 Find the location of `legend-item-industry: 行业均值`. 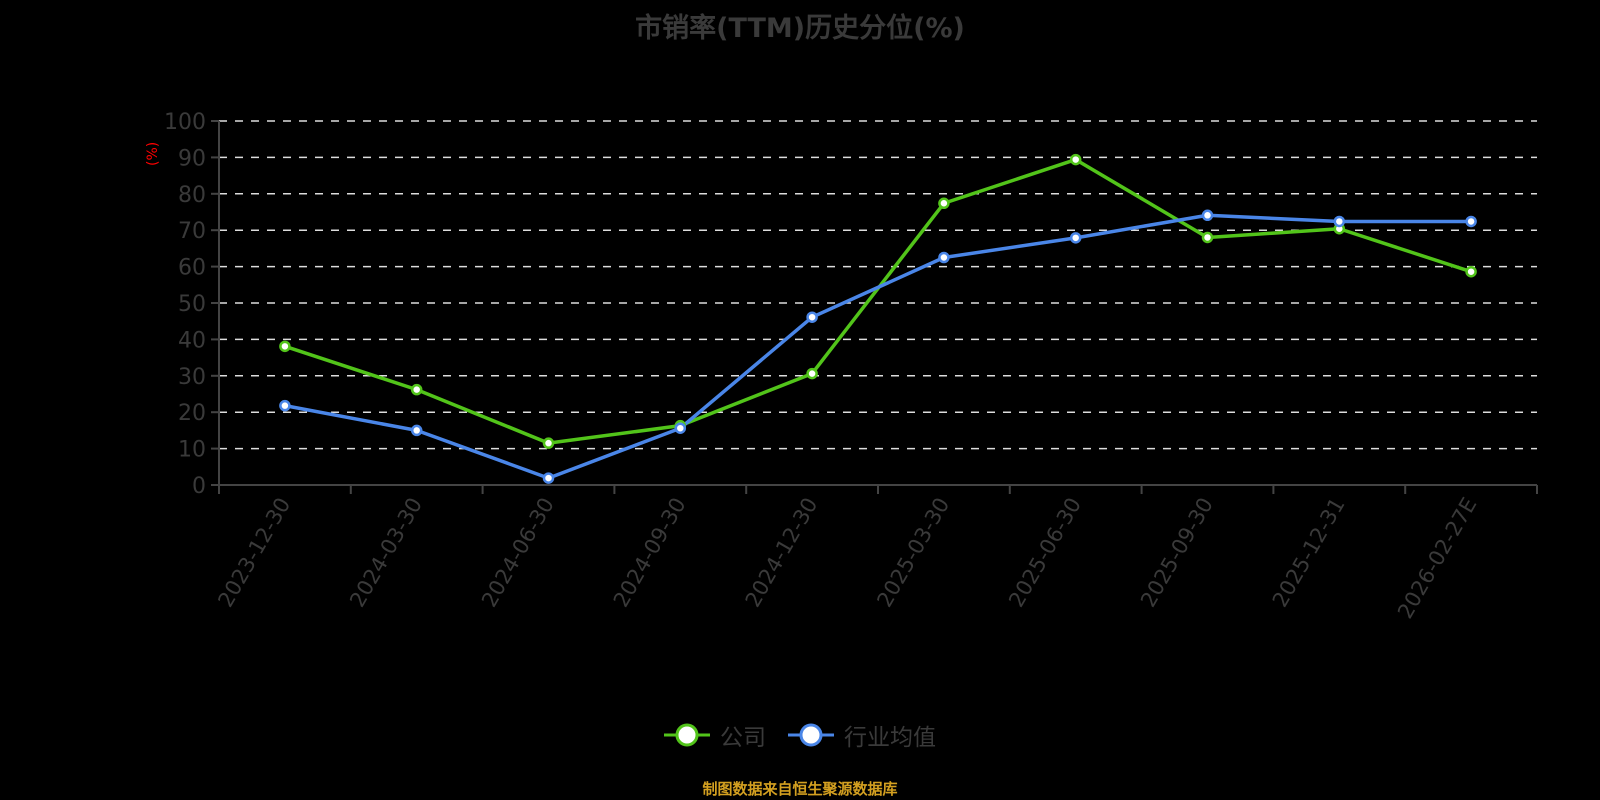

legend-item-industry: 行业均值 is located at coordinates (862, 735).